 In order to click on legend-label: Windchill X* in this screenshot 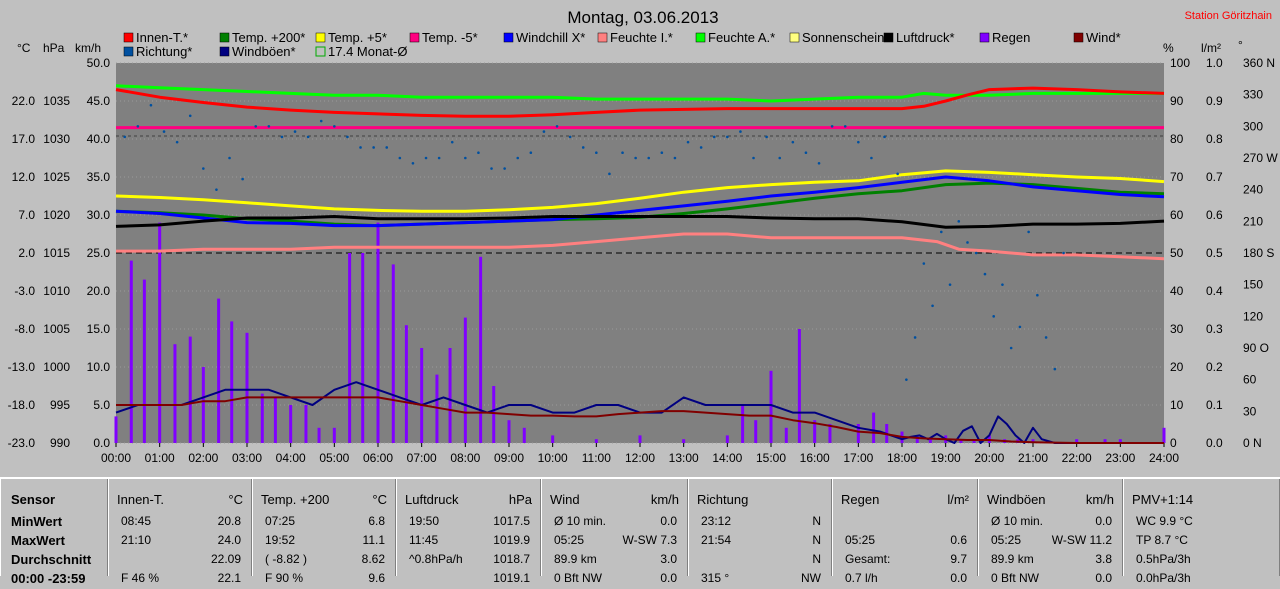, I will do `click(550, 37)`.